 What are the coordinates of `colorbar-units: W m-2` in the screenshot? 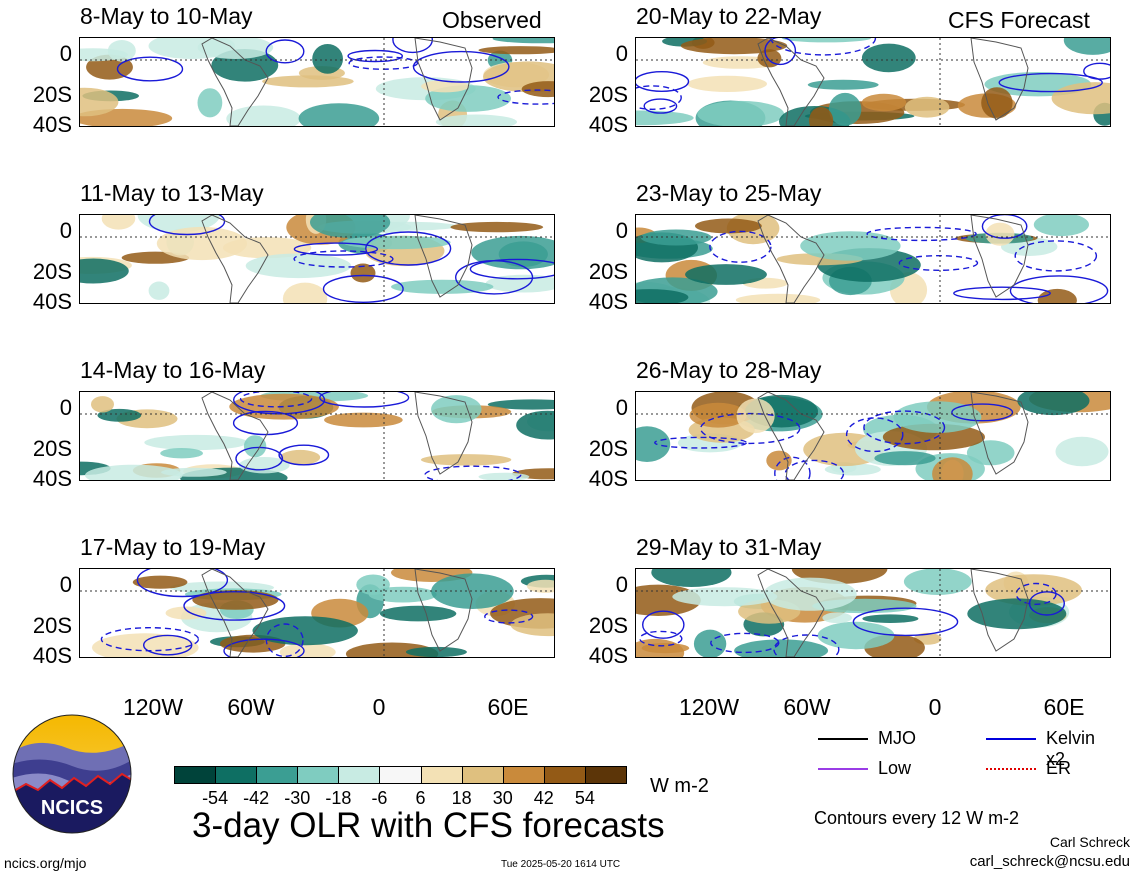 It's located at (679, 786).